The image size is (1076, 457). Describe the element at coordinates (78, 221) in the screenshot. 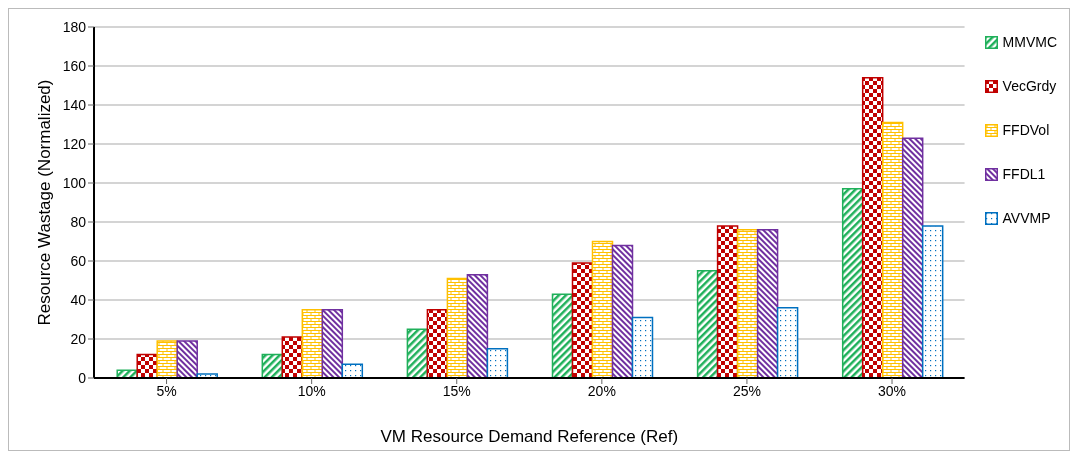

I see `y-tick-label: 80` at that location.